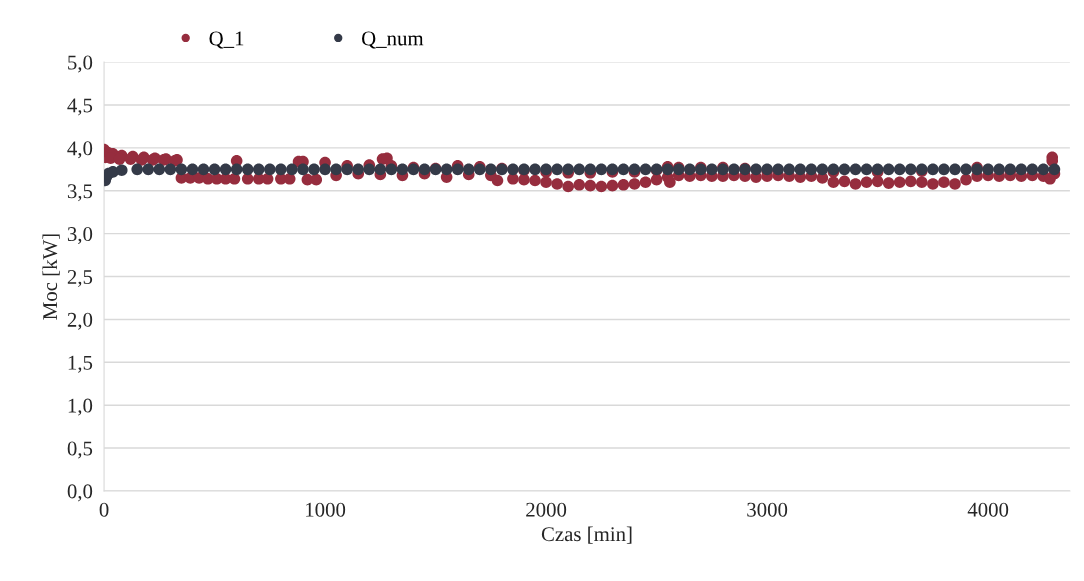 The height and width of the screenshot is (581, 1084). Describe the element at coordinates (80, 321) in the screenshot. I see `y-tick-label: 2,0` at that location.